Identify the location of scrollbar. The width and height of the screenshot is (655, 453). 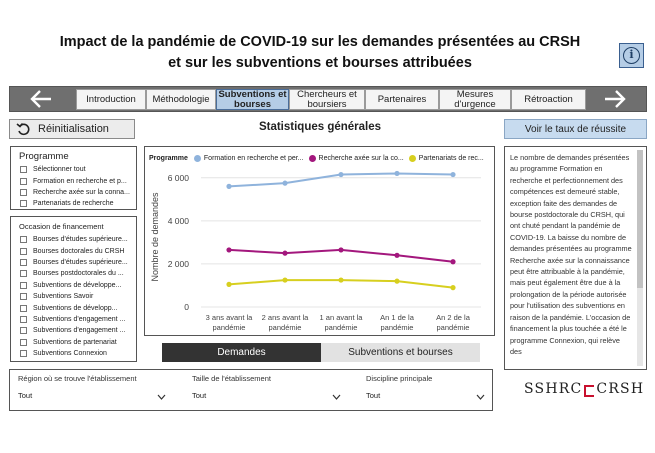
(640, 258).